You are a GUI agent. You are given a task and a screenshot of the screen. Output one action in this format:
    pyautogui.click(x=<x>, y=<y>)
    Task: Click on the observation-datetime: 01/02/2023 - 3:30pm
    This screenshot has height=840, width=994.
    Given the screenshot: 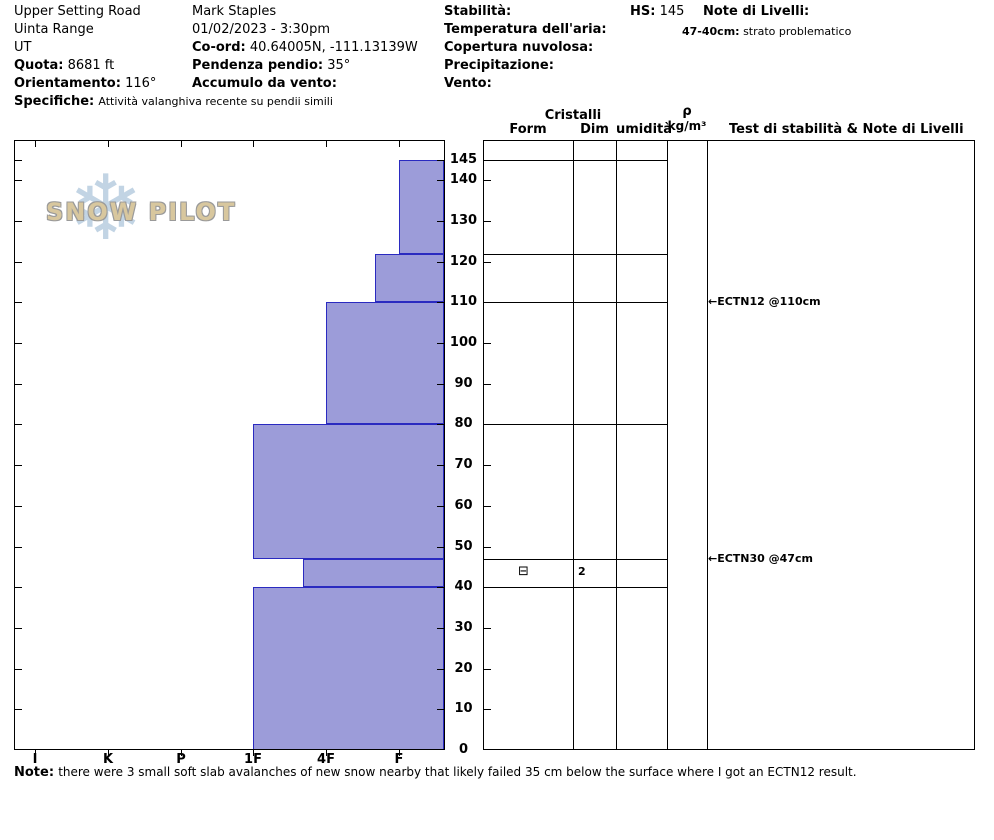 What is the action you would take?
    pyautogui.click(x=261, y=29)
    